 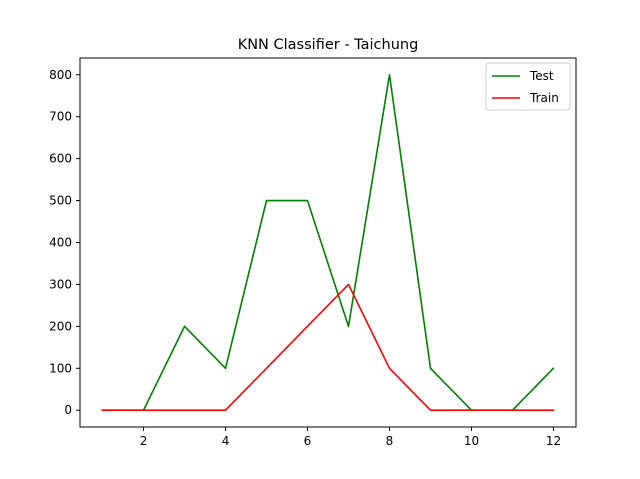 What do you see at coordinates (60, 368) in the screenshot?
I see `y-tick-label: 100` at bounding box center [60, 368].